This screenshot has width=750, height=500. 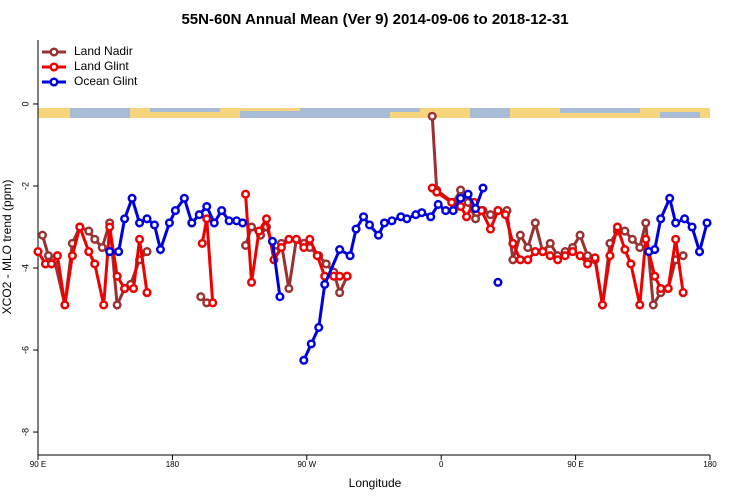 I want to click on x-axis-label: Longitude, so click(x=375, y=483).